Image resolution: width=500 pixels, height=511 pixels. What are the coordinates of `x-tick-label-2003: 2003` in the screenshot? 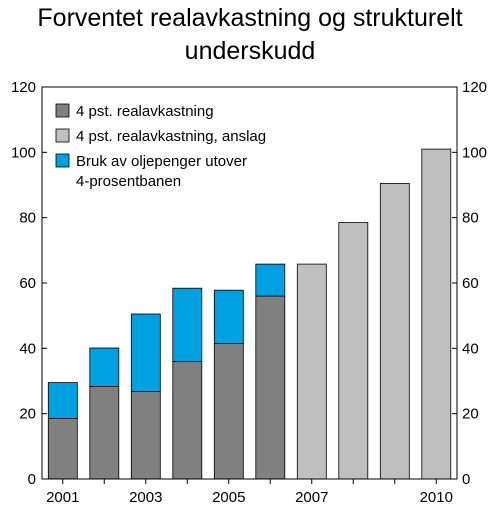 It's located at (145, 497).